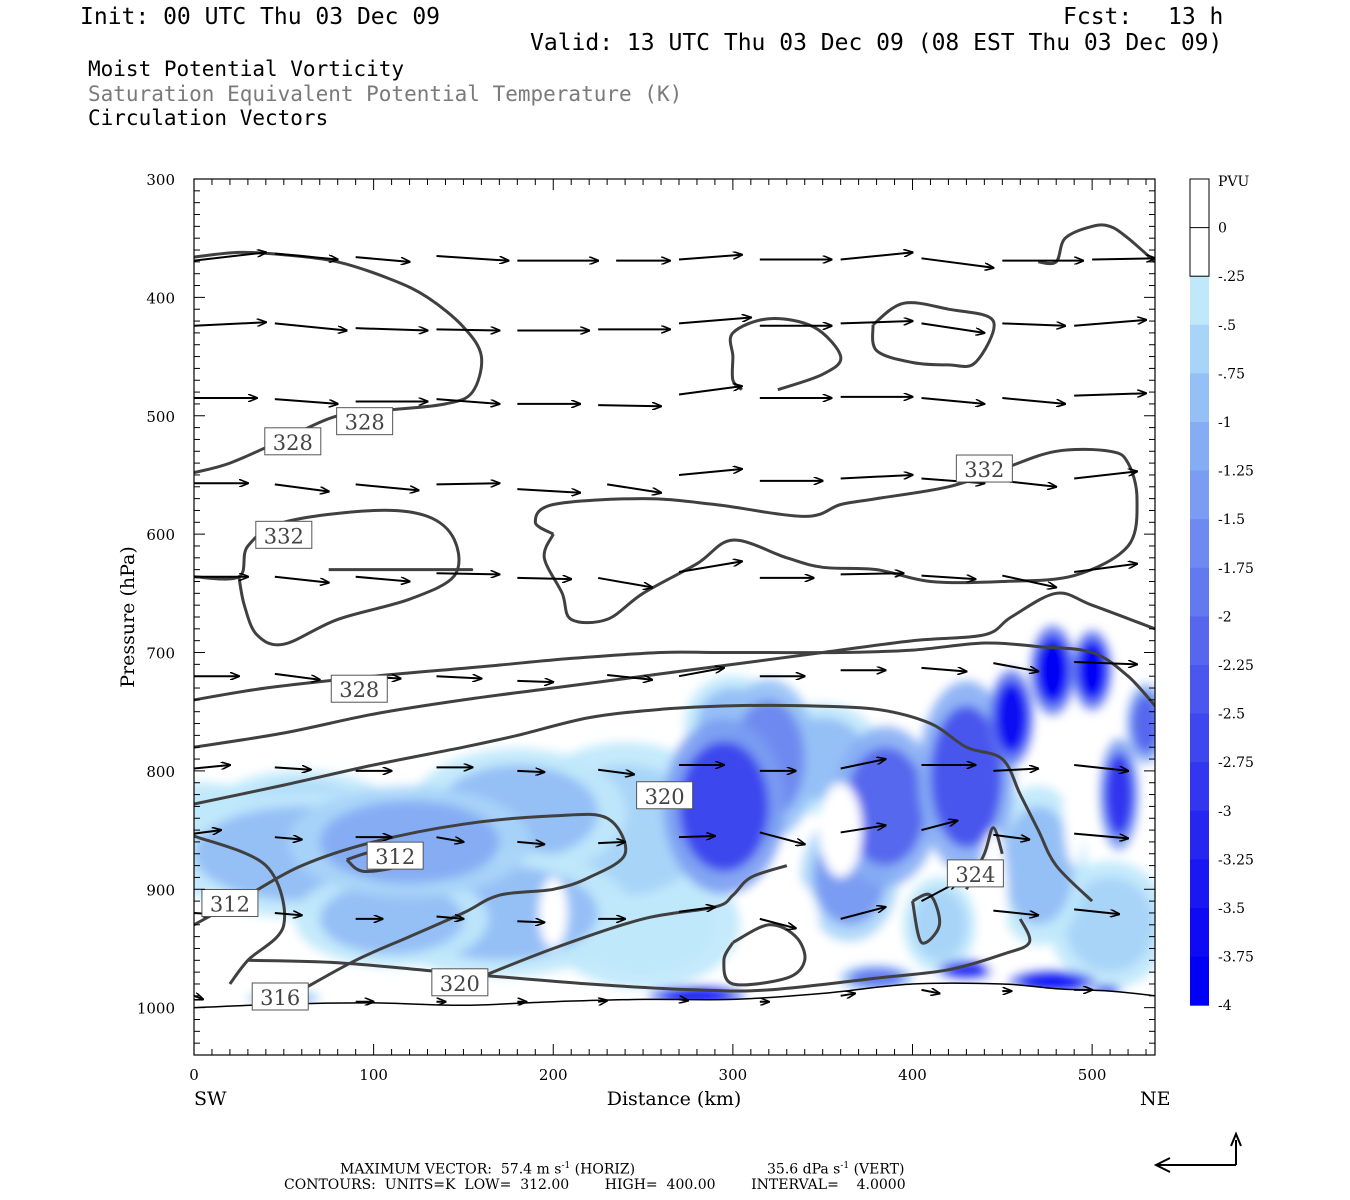 The image size is (1350, 1200). I want to click on y-tick-label: 800, so click(160, 772).